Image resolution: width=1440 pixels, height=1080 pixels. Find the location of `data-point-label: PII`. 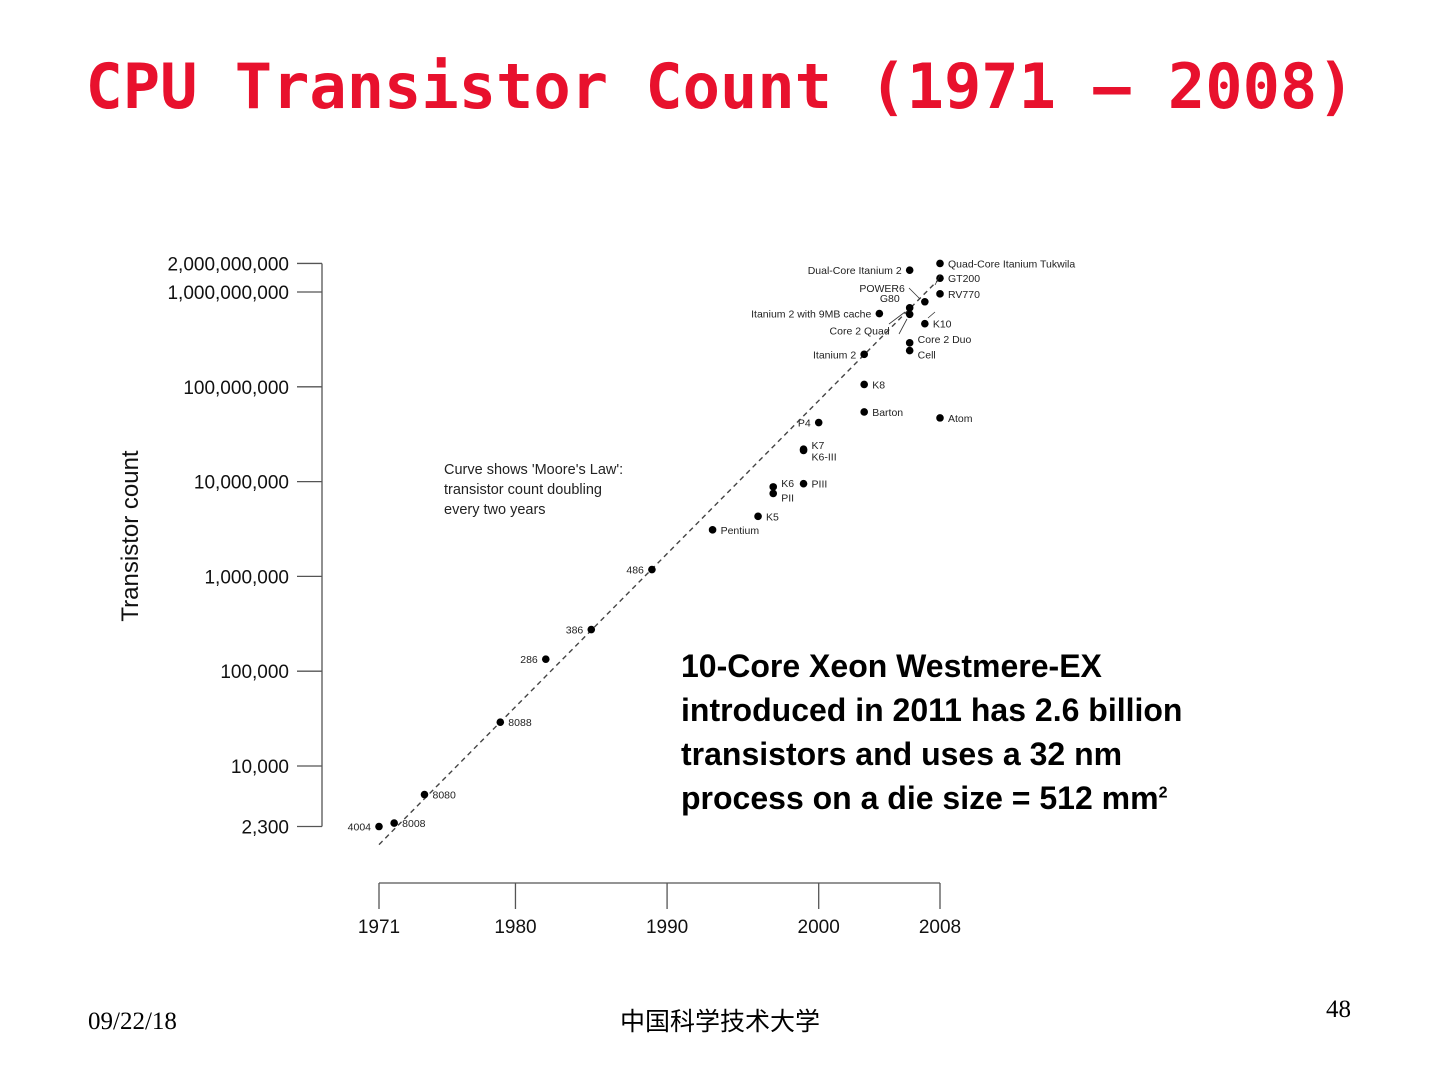

data-point-label: PII is located at coordinates (787, 498).